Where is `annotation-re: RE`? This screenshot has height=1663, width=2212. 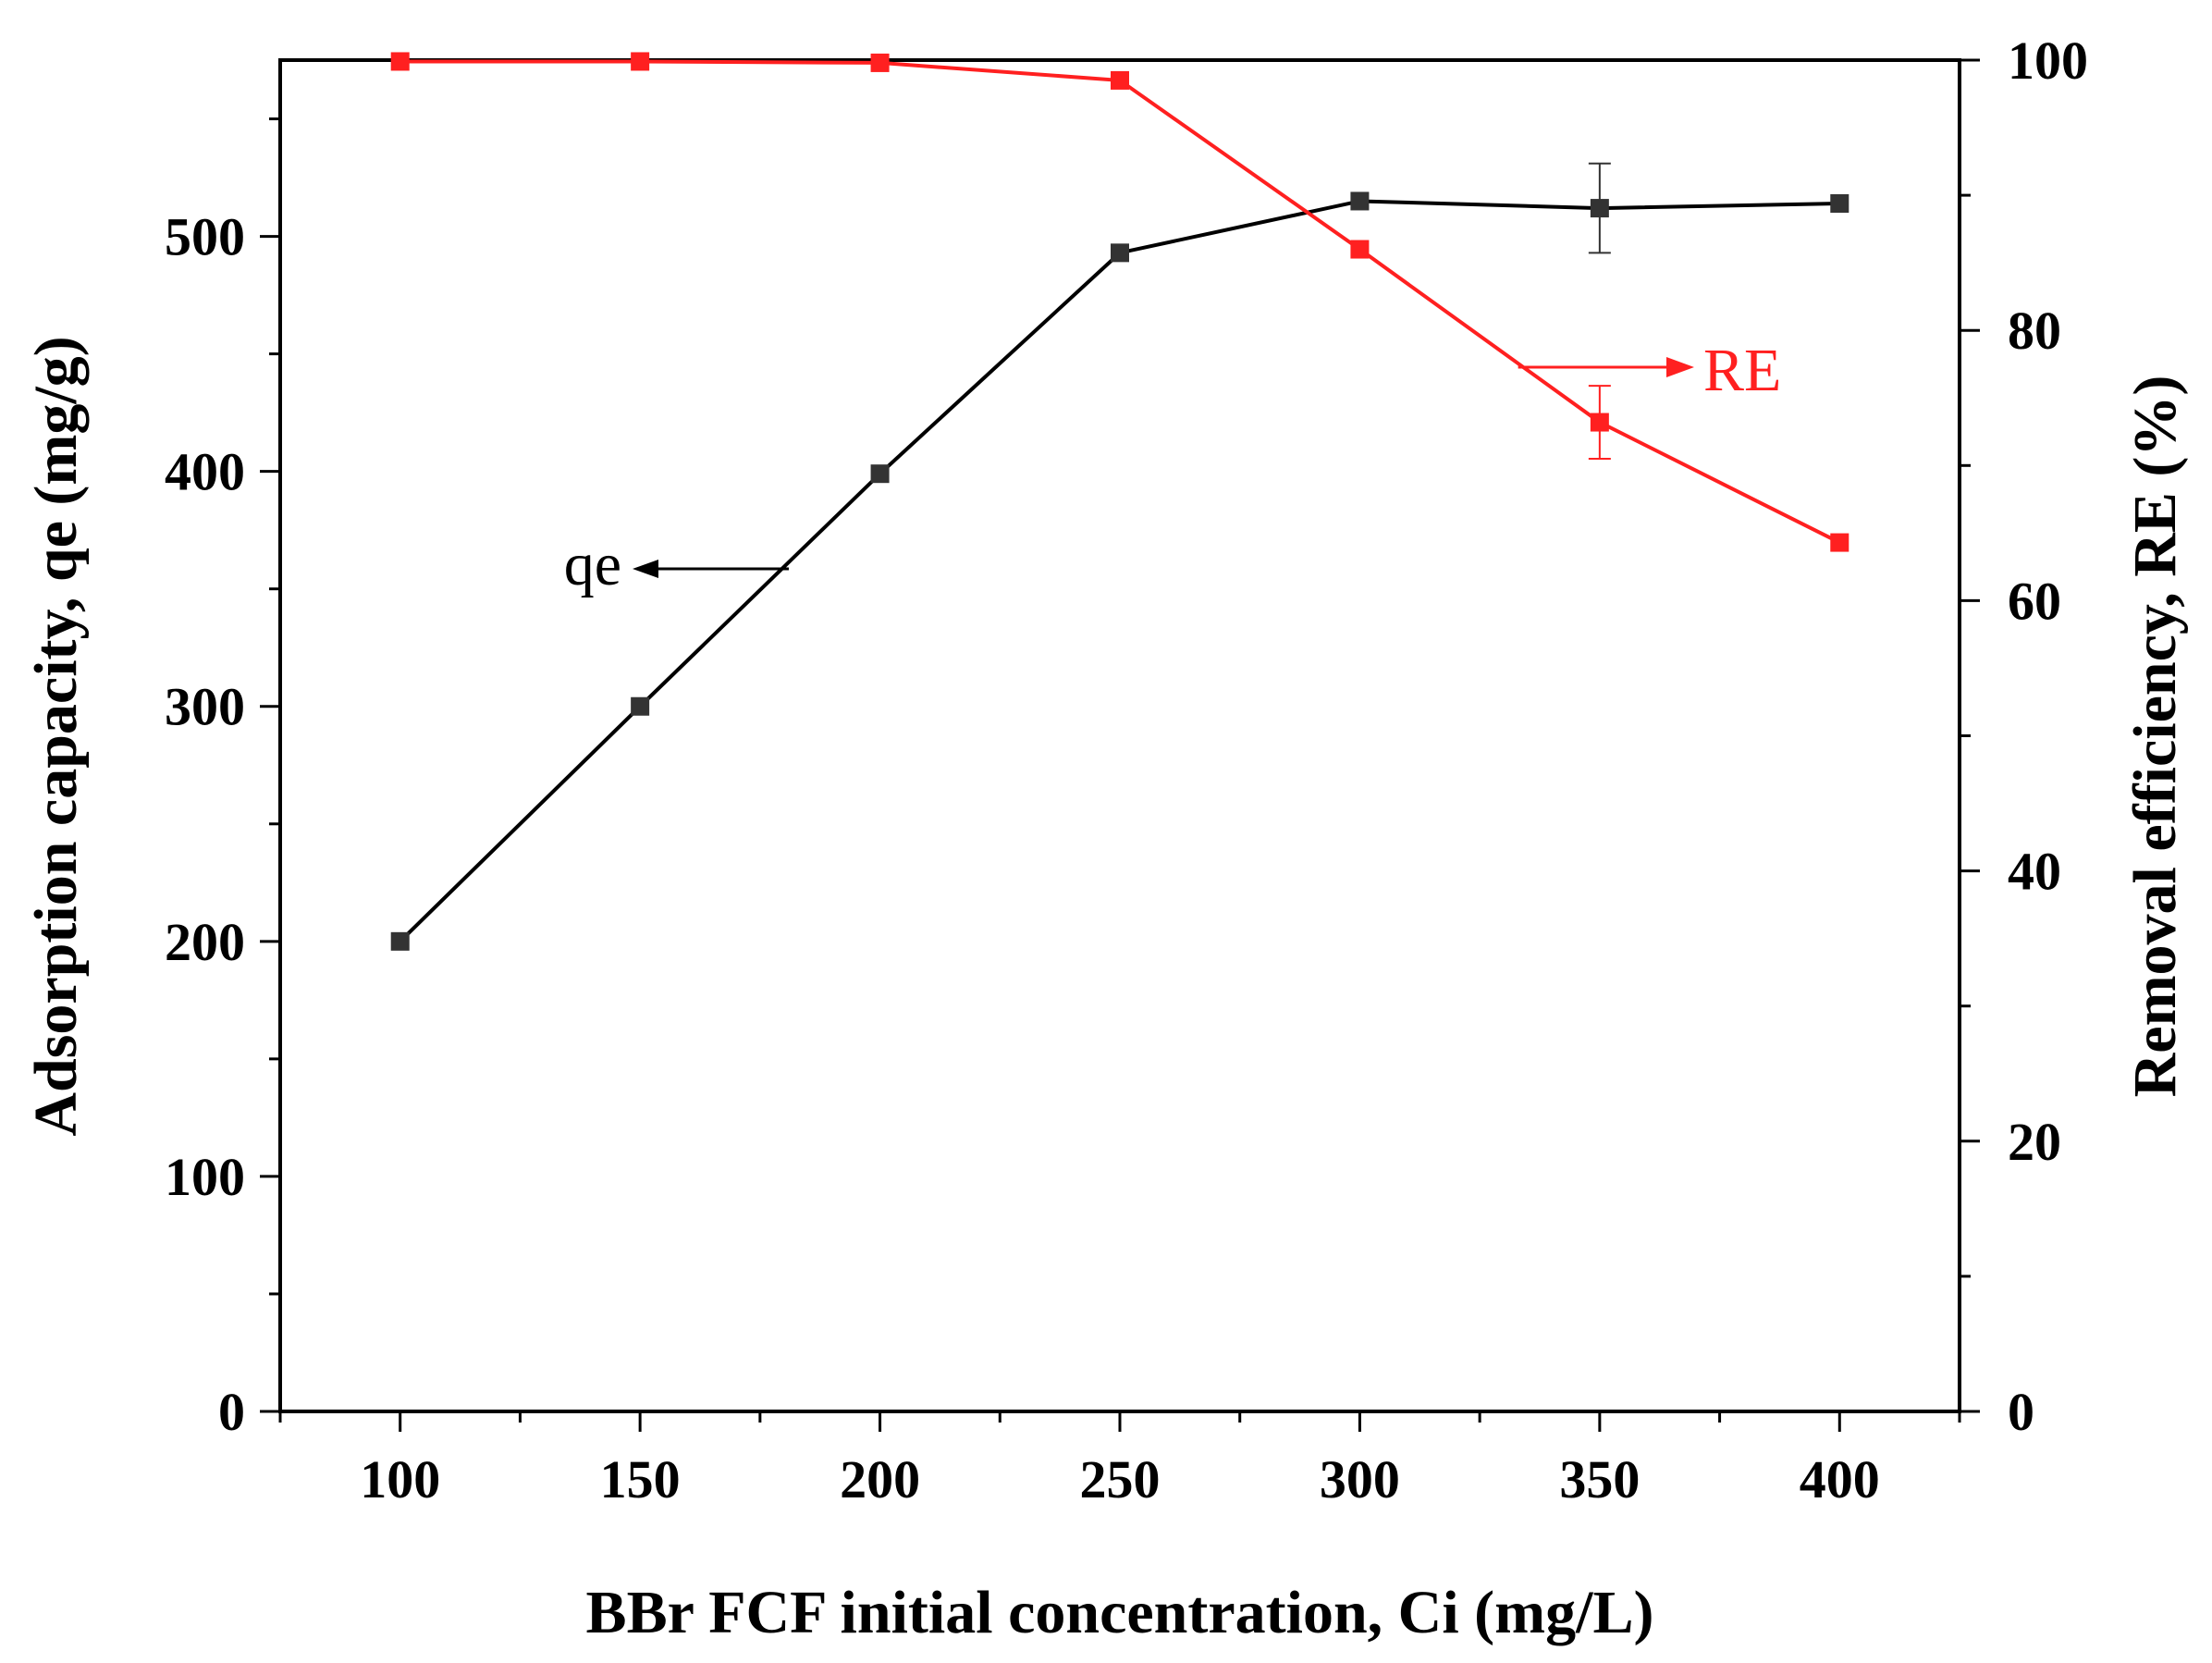
annotation-re: RE is located at coordinates (1742, 370).